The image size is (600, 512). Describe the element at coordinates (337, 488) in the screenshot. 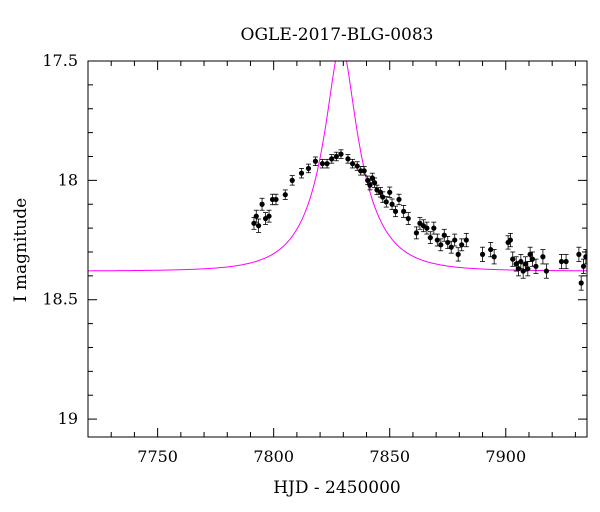

I see `x-axis-label: HJD - 2450000` at that location.